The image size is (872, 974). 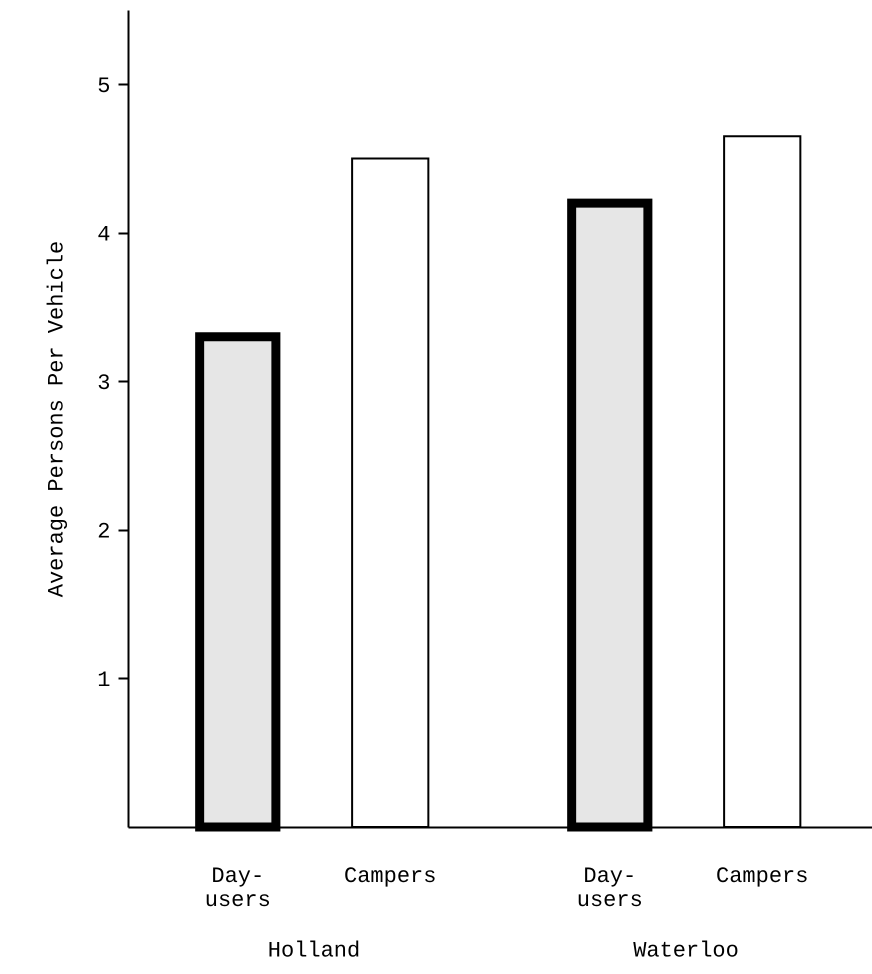 What do you see at coordinates (57, 419) in the screenshot?
I see `y-axis-title: Average Persons Per Vehicle` at bounding box center [57, 419].